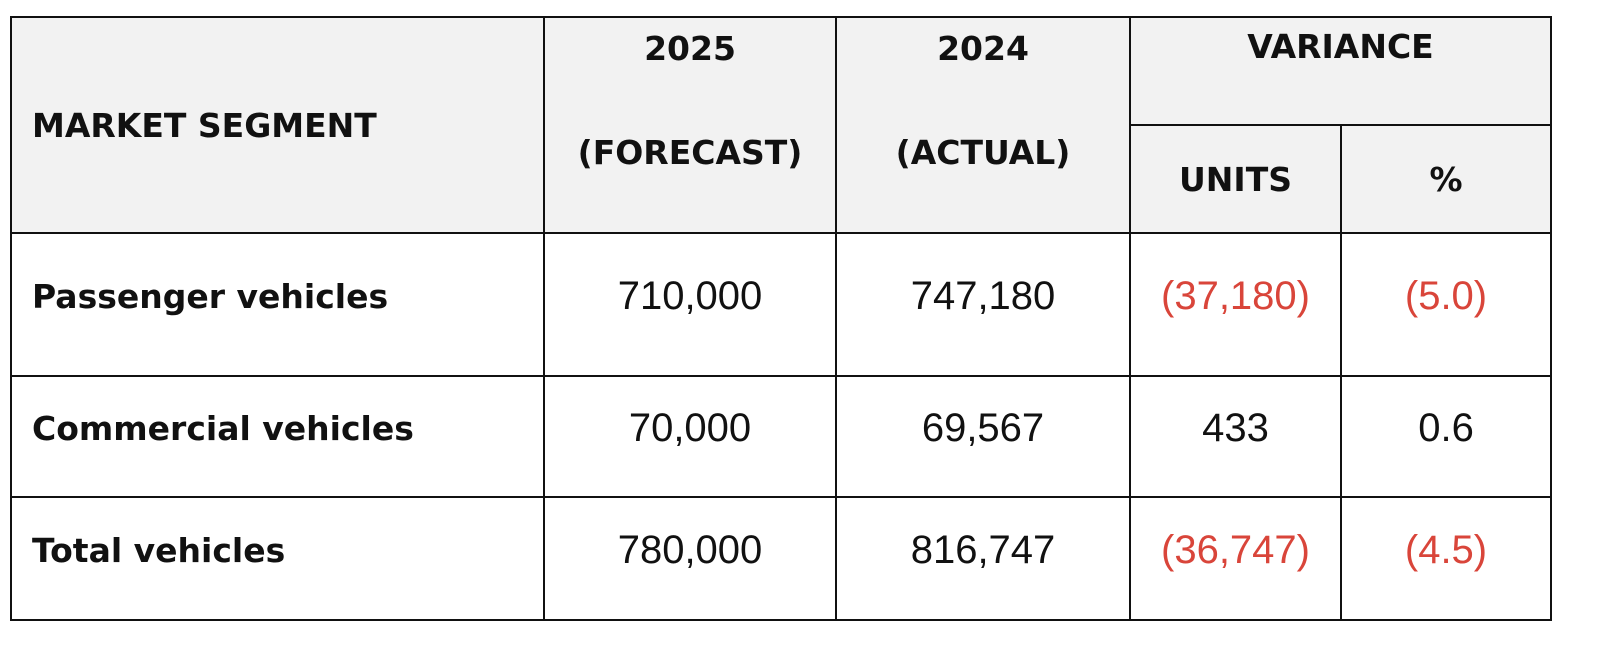 The image size is (1614, 654). What do you see at coordinates (1446, 304) in the screenshot?
I see `row-variance-percent: (5.0)` at bounding box center [1446, 304].